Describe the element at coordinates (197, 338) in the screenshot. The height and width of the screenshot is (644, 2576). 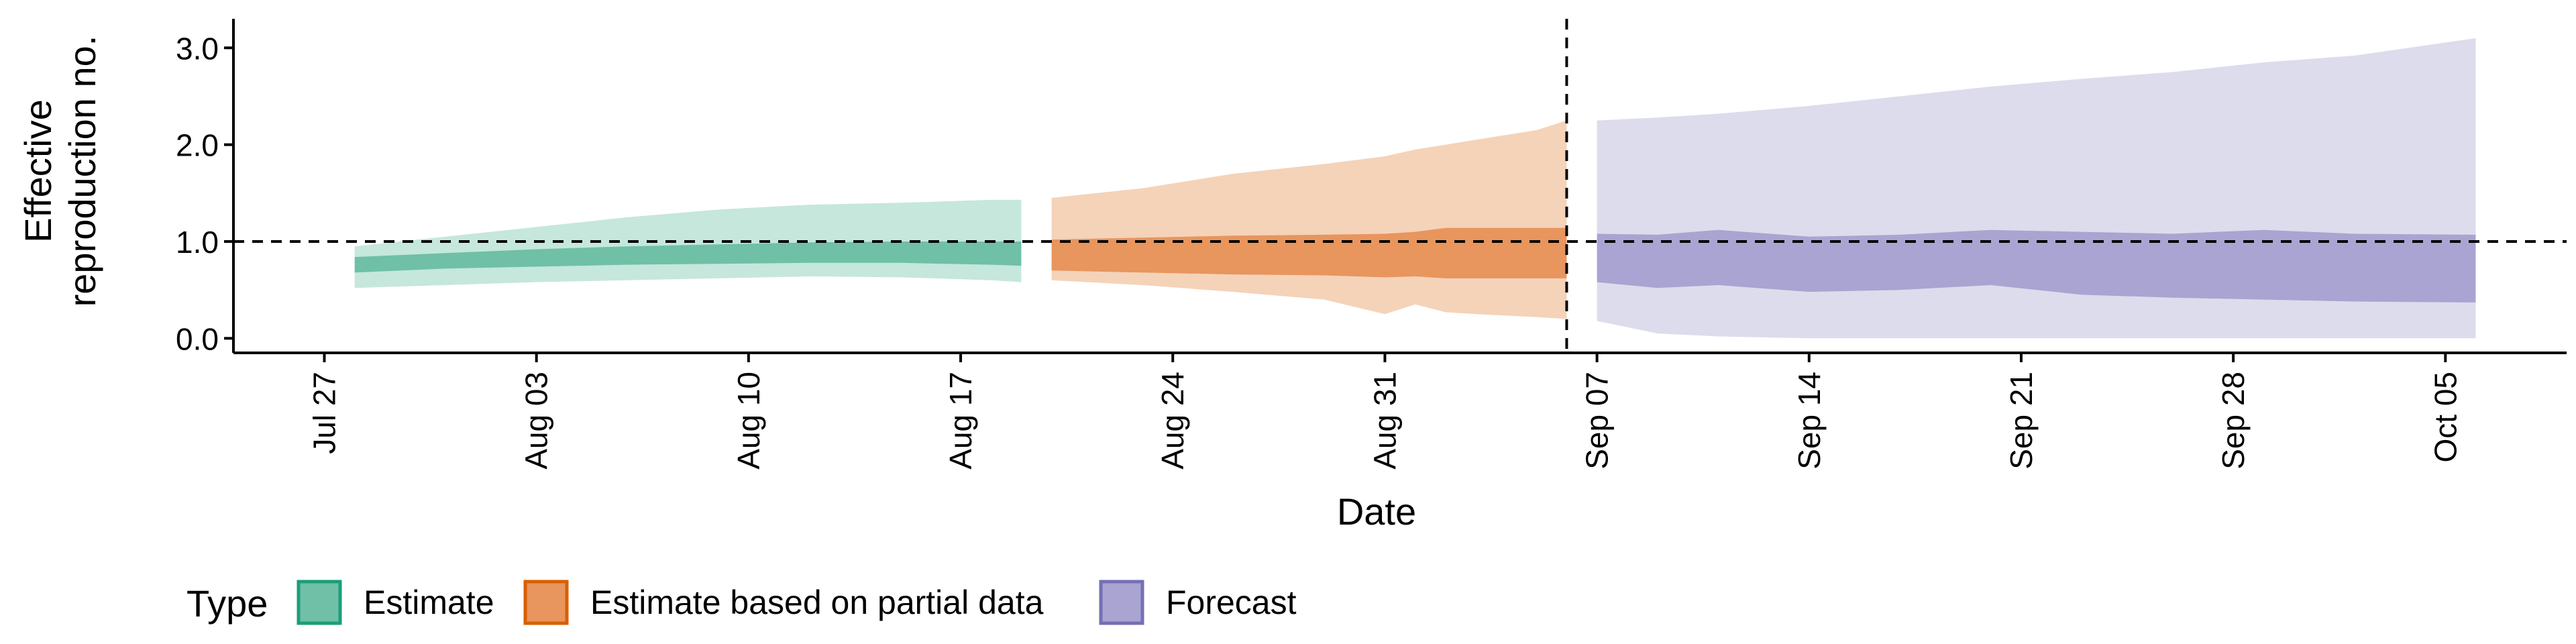
I see `y-tick-label: 0.0` at that location.